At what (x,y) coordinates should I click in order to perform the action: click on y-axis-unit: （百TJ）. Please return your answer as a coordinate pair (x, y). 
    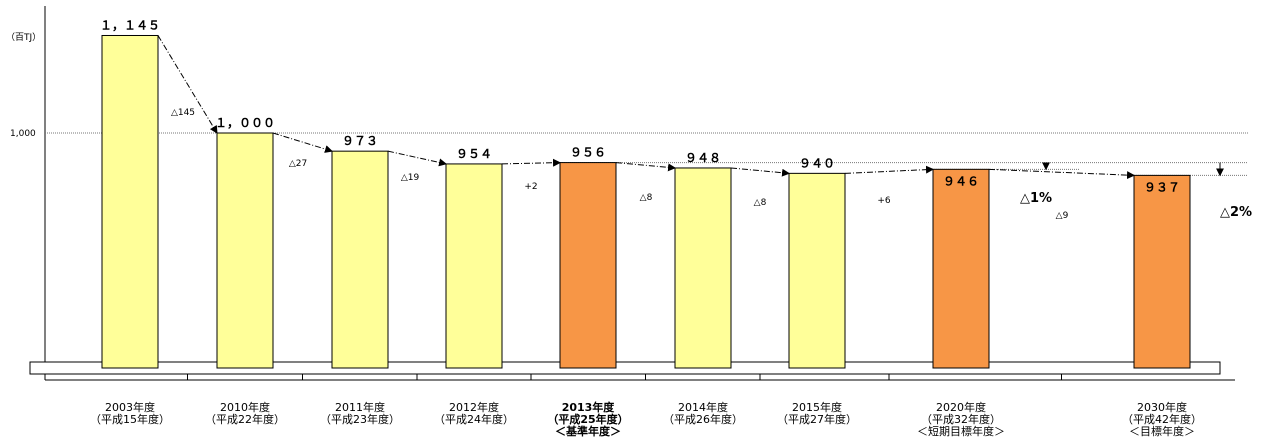
    Looking at the image, I should click on (23, 37).